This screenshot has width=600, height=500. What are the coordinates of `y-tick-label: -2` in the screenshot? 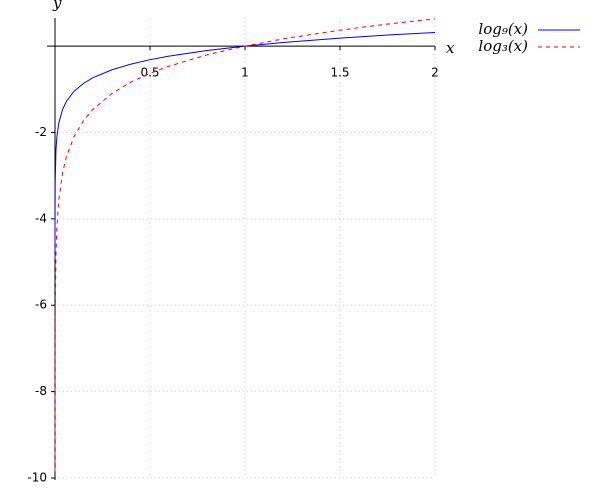 It's located at (41, 132).